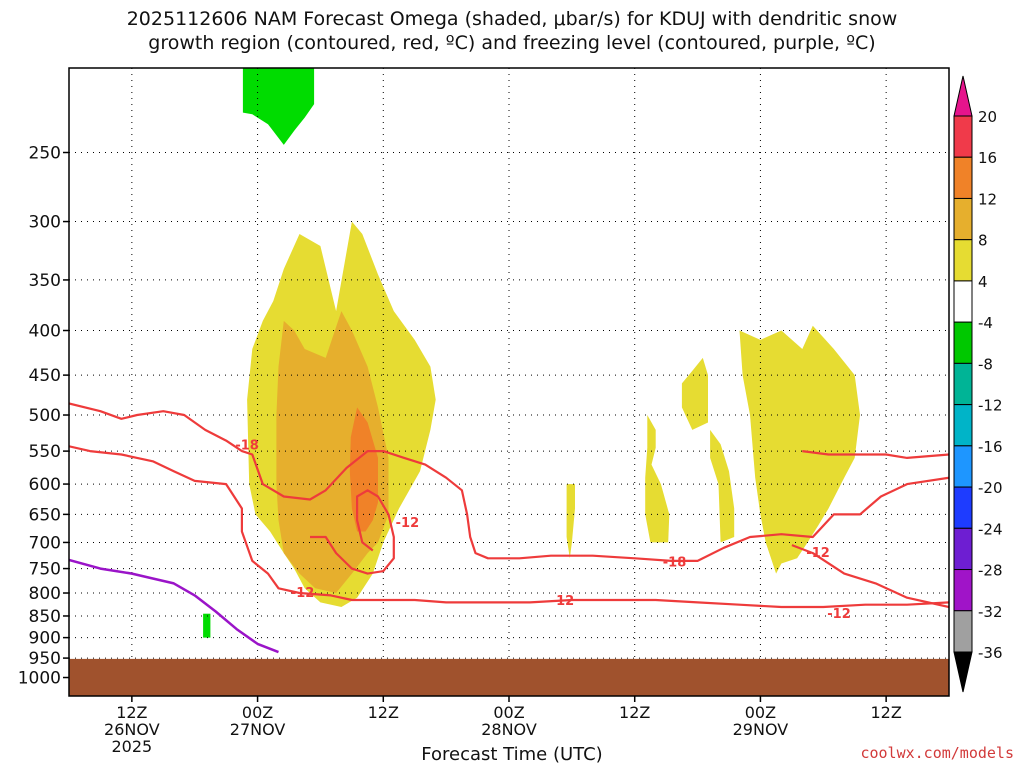 This screenshot has width=1024, height=768. What do you see at coordinates (542, 531) in the screenshot?
I see `contour-label-layer: -18 -18 -12 -12 -12 -12 -12` at bounding box center [542, 531].